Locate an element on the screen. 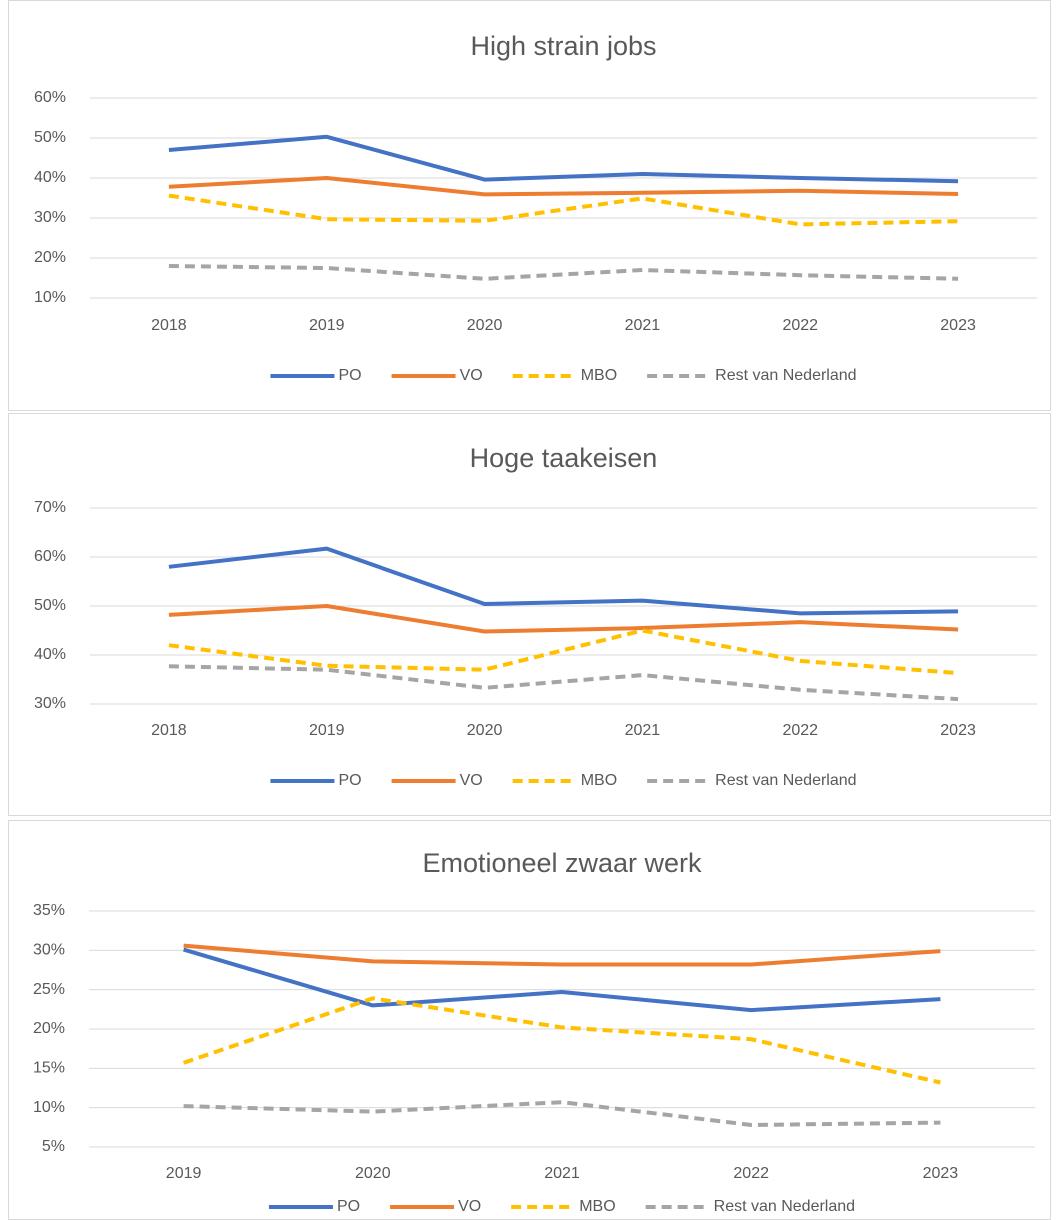  chart-title: Hoge taakeisen is located at coordinates (564, 458).